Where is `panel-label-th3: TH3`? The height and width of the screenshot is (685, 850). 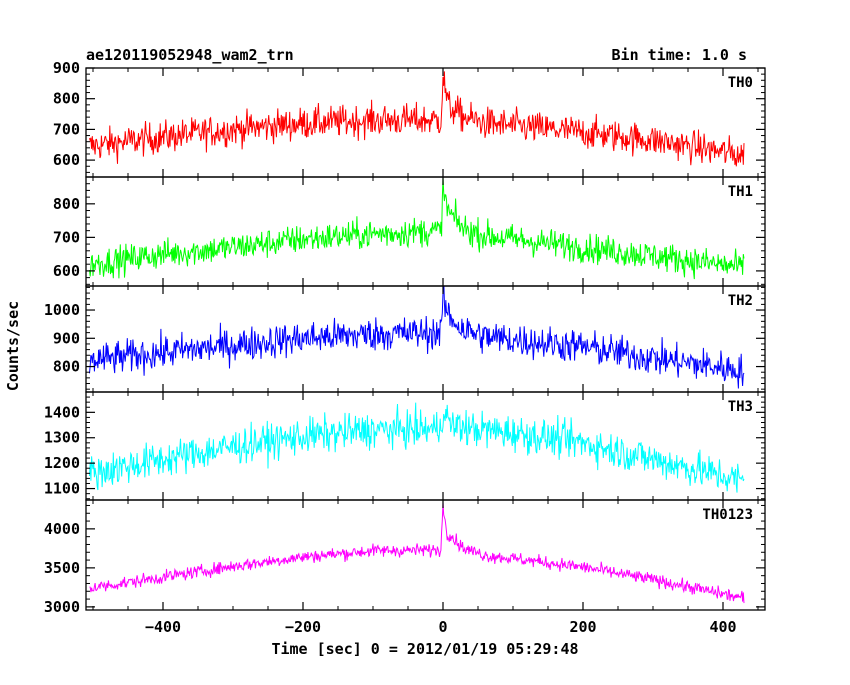
panel-label-th3: TH3 is located at coordinates (740, 407).